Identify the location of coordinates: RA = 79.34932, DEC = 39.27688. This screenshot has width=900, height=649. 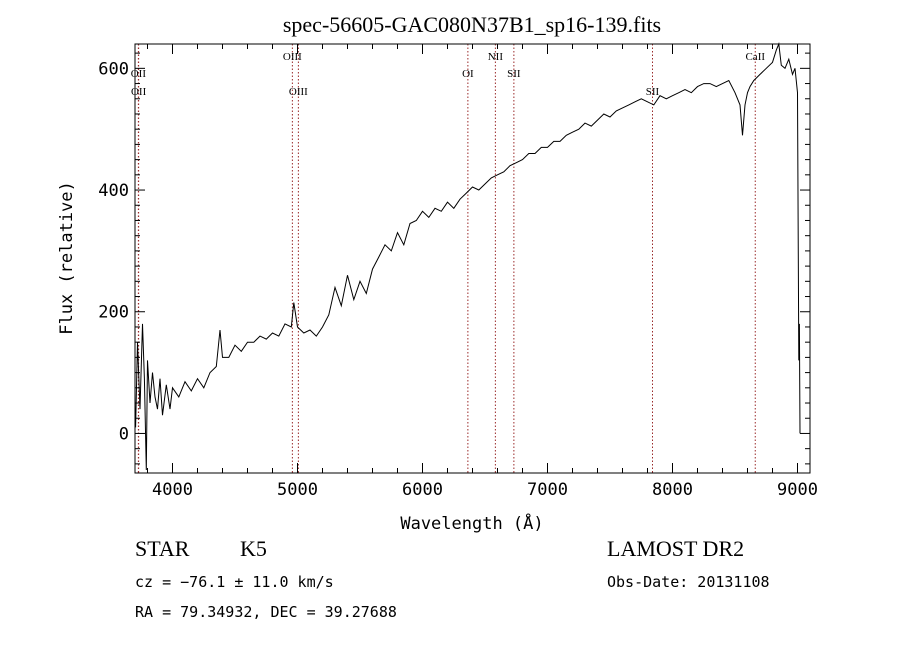
(266, 612).